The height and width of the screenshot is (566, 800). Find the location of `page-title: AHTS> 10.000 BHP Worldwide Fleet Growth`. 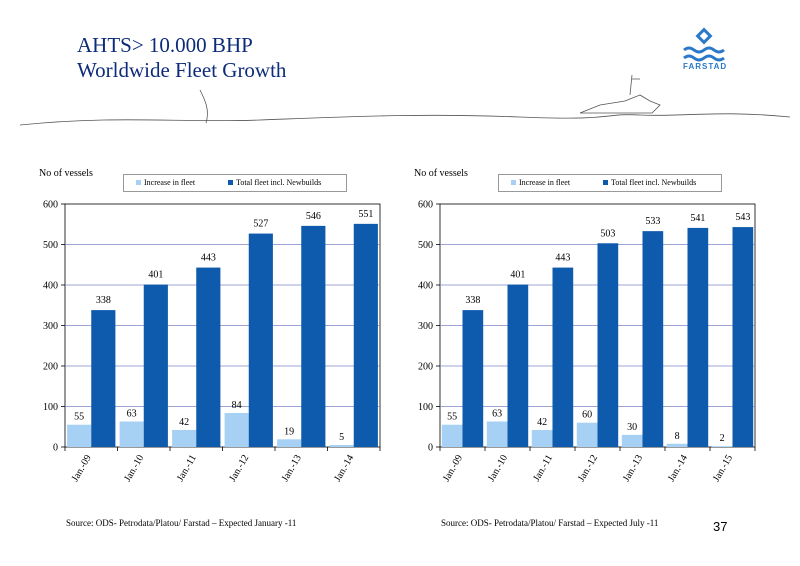

page-title: AHTS> 10.000 BHP Worldwide Fleet Growth is located at coordinates (181, 58).